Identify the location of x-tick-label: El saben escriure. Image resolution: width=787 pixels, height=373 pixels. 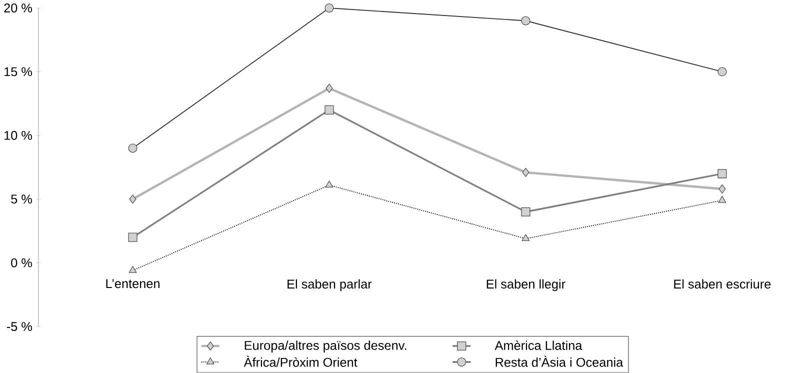
(722, 284).